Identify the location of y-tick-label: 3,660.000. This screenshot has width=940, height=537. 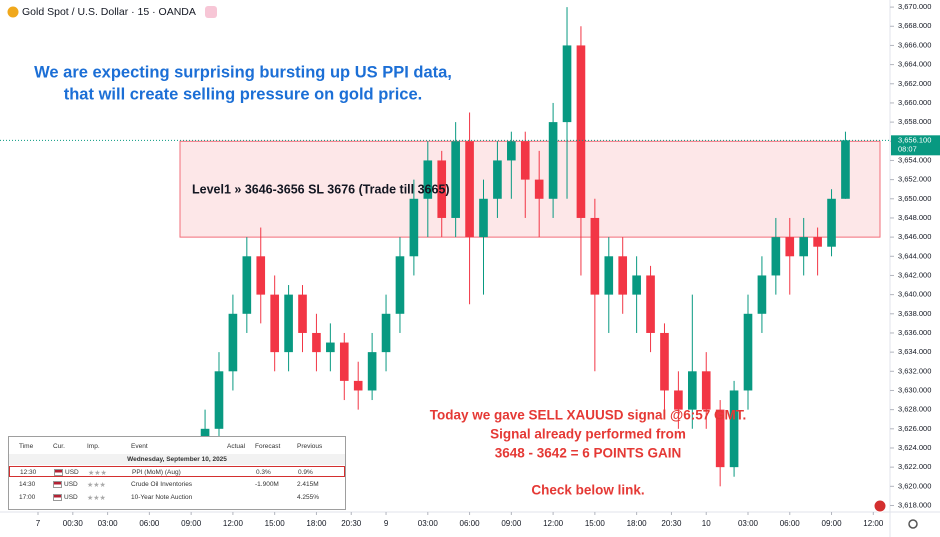
(914, 102).